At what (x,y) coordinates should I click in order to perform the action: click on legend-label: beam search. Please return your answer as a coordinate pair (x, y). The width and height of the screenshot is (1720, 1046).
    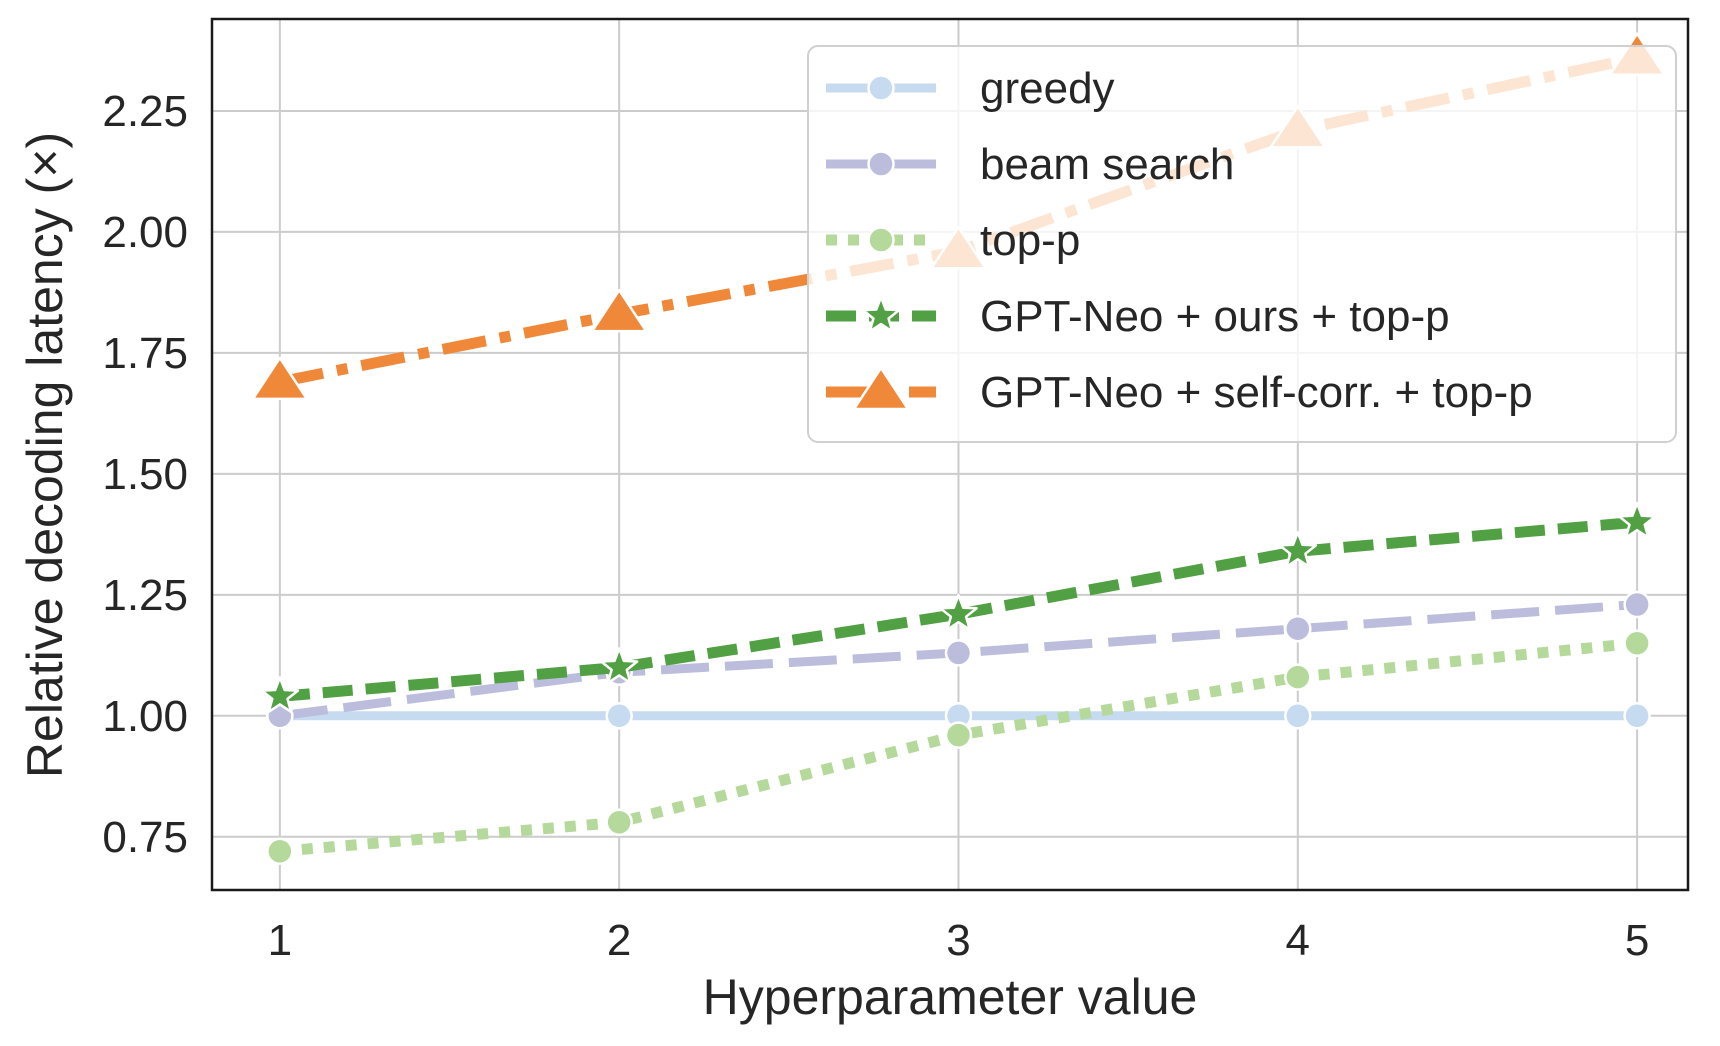
    Looking at the image, I should click on (1107, 164).